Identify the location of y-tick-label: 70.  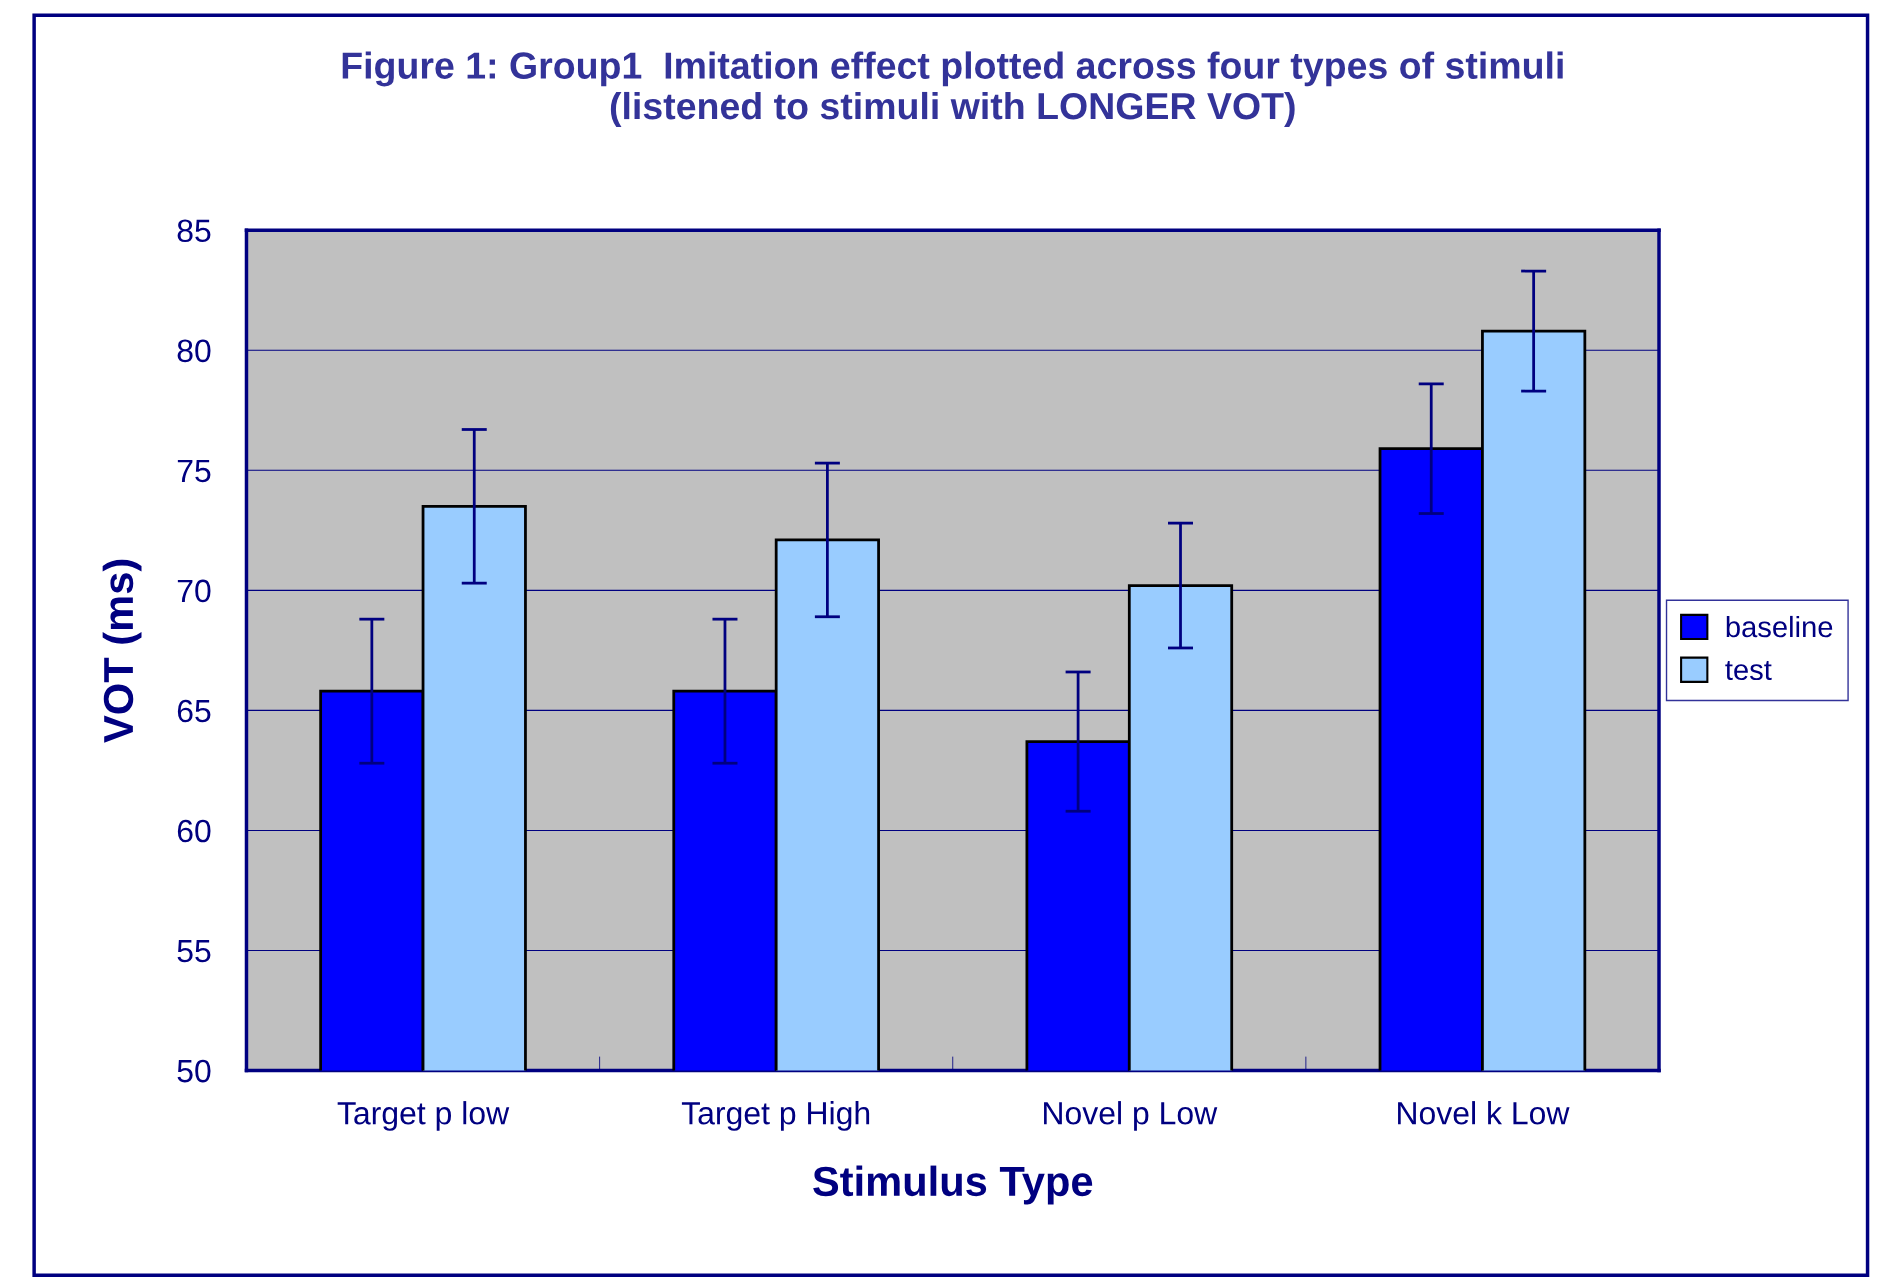
(194, 591).